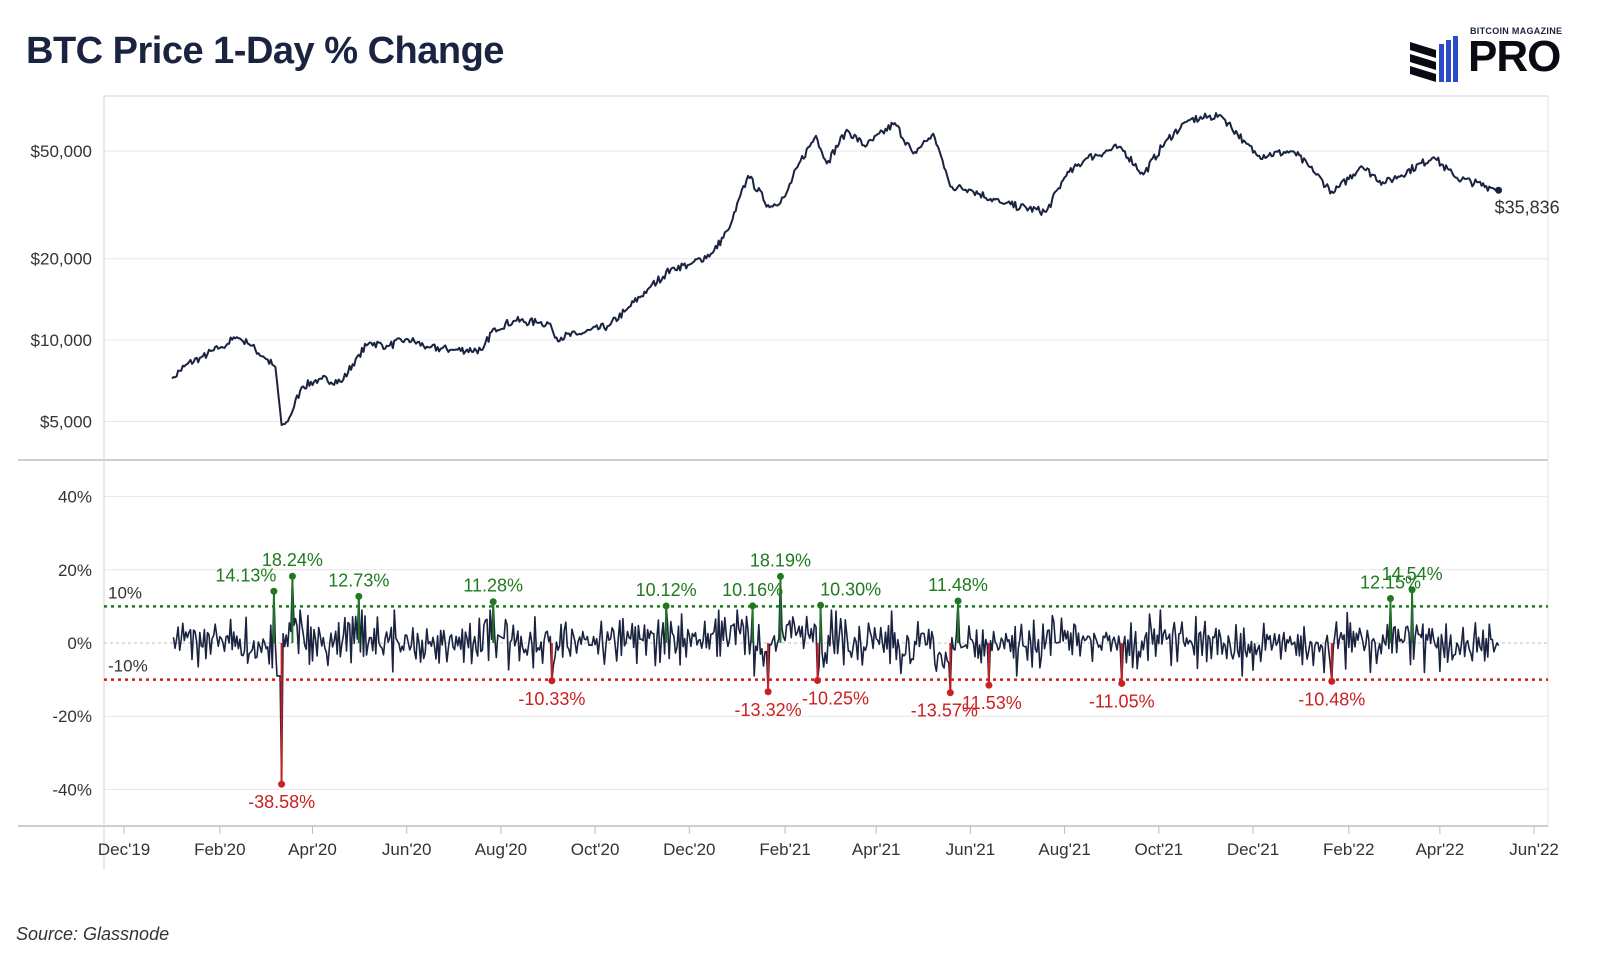  I want to click on x-tick-label: Jun'22, so click(1534, 849).